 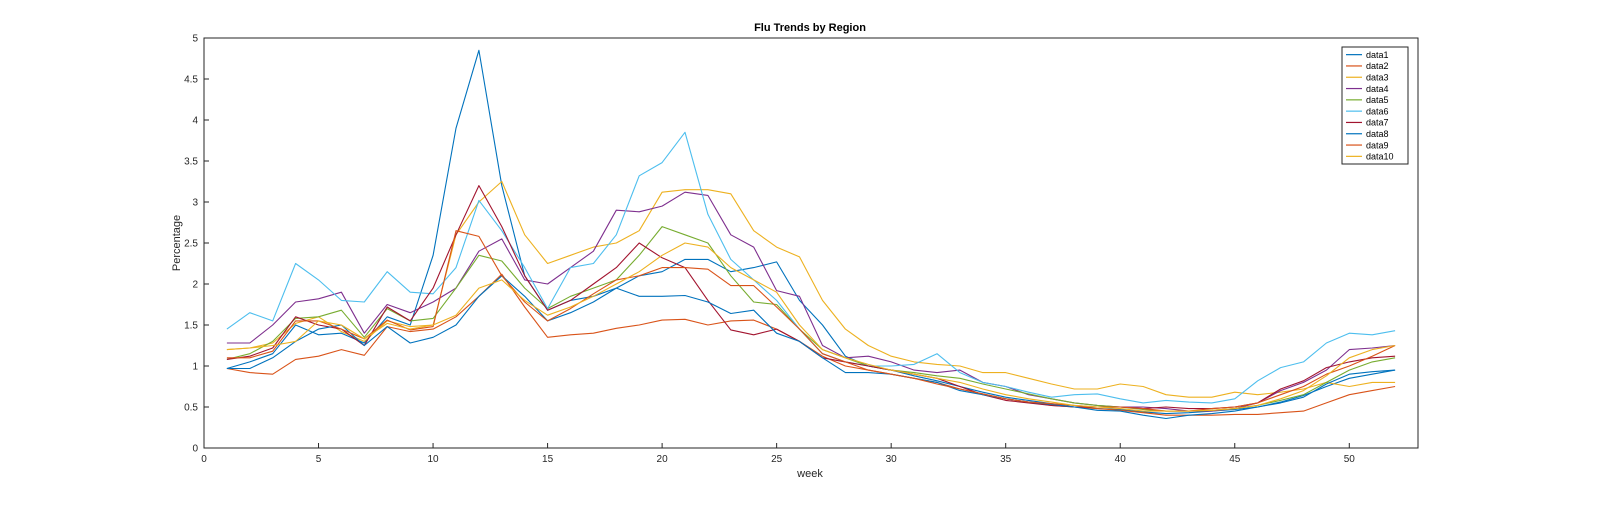 I want to click on x-tick-label: 5, so click(x=319, y=459).